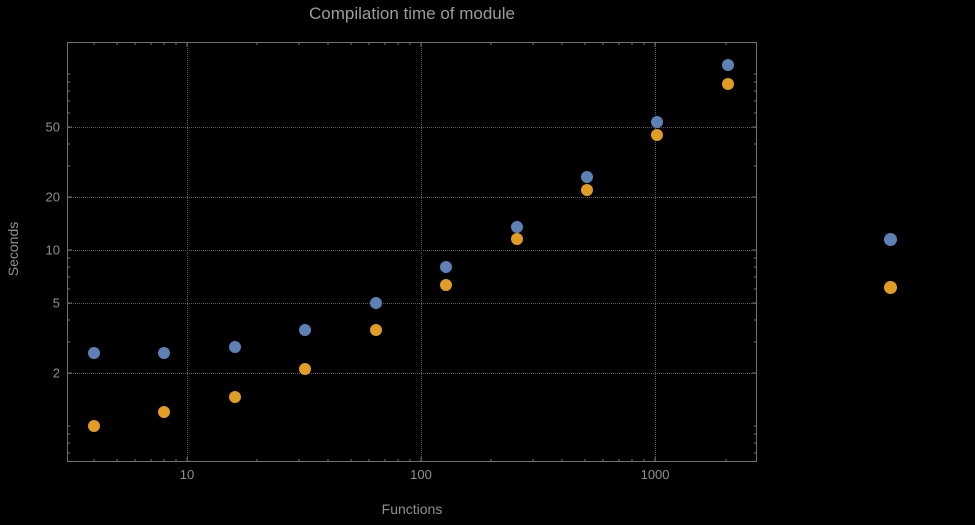  I want to click on y-tick-label: 20, so click(52, 197).